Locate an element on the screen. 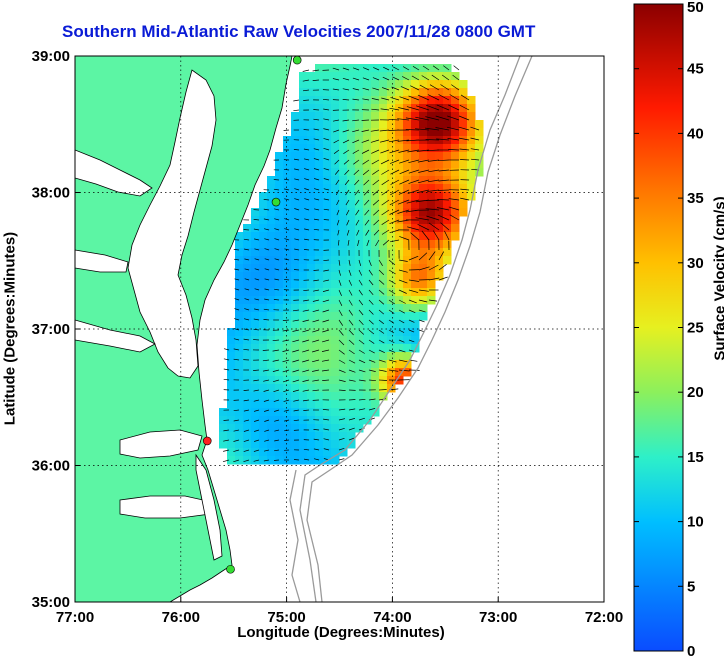  radar-stations is located at coordinates (252, 315).